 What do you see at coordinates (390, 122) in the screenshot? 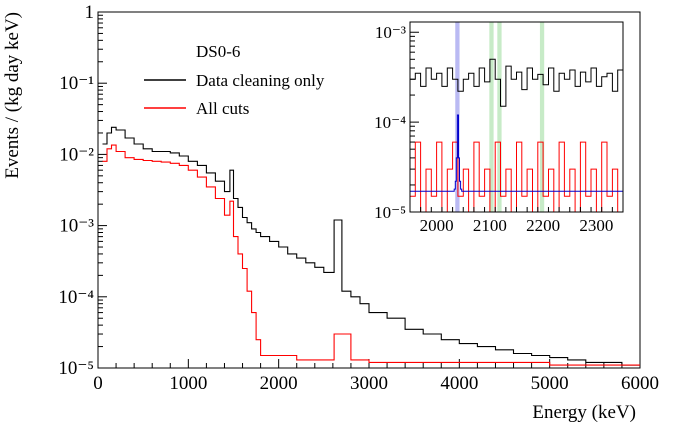
I see `inset-y-tick-label: 10⁻⁴` at bounding box center [390, 122].